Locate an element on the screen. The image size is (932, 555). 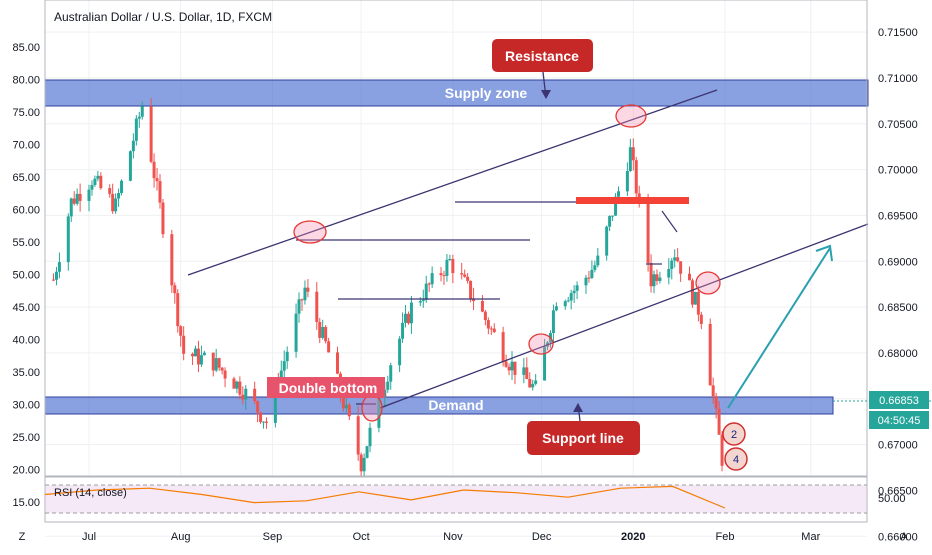
left-axis-tick-label: 40.00 is located at coordinates (26, 341).